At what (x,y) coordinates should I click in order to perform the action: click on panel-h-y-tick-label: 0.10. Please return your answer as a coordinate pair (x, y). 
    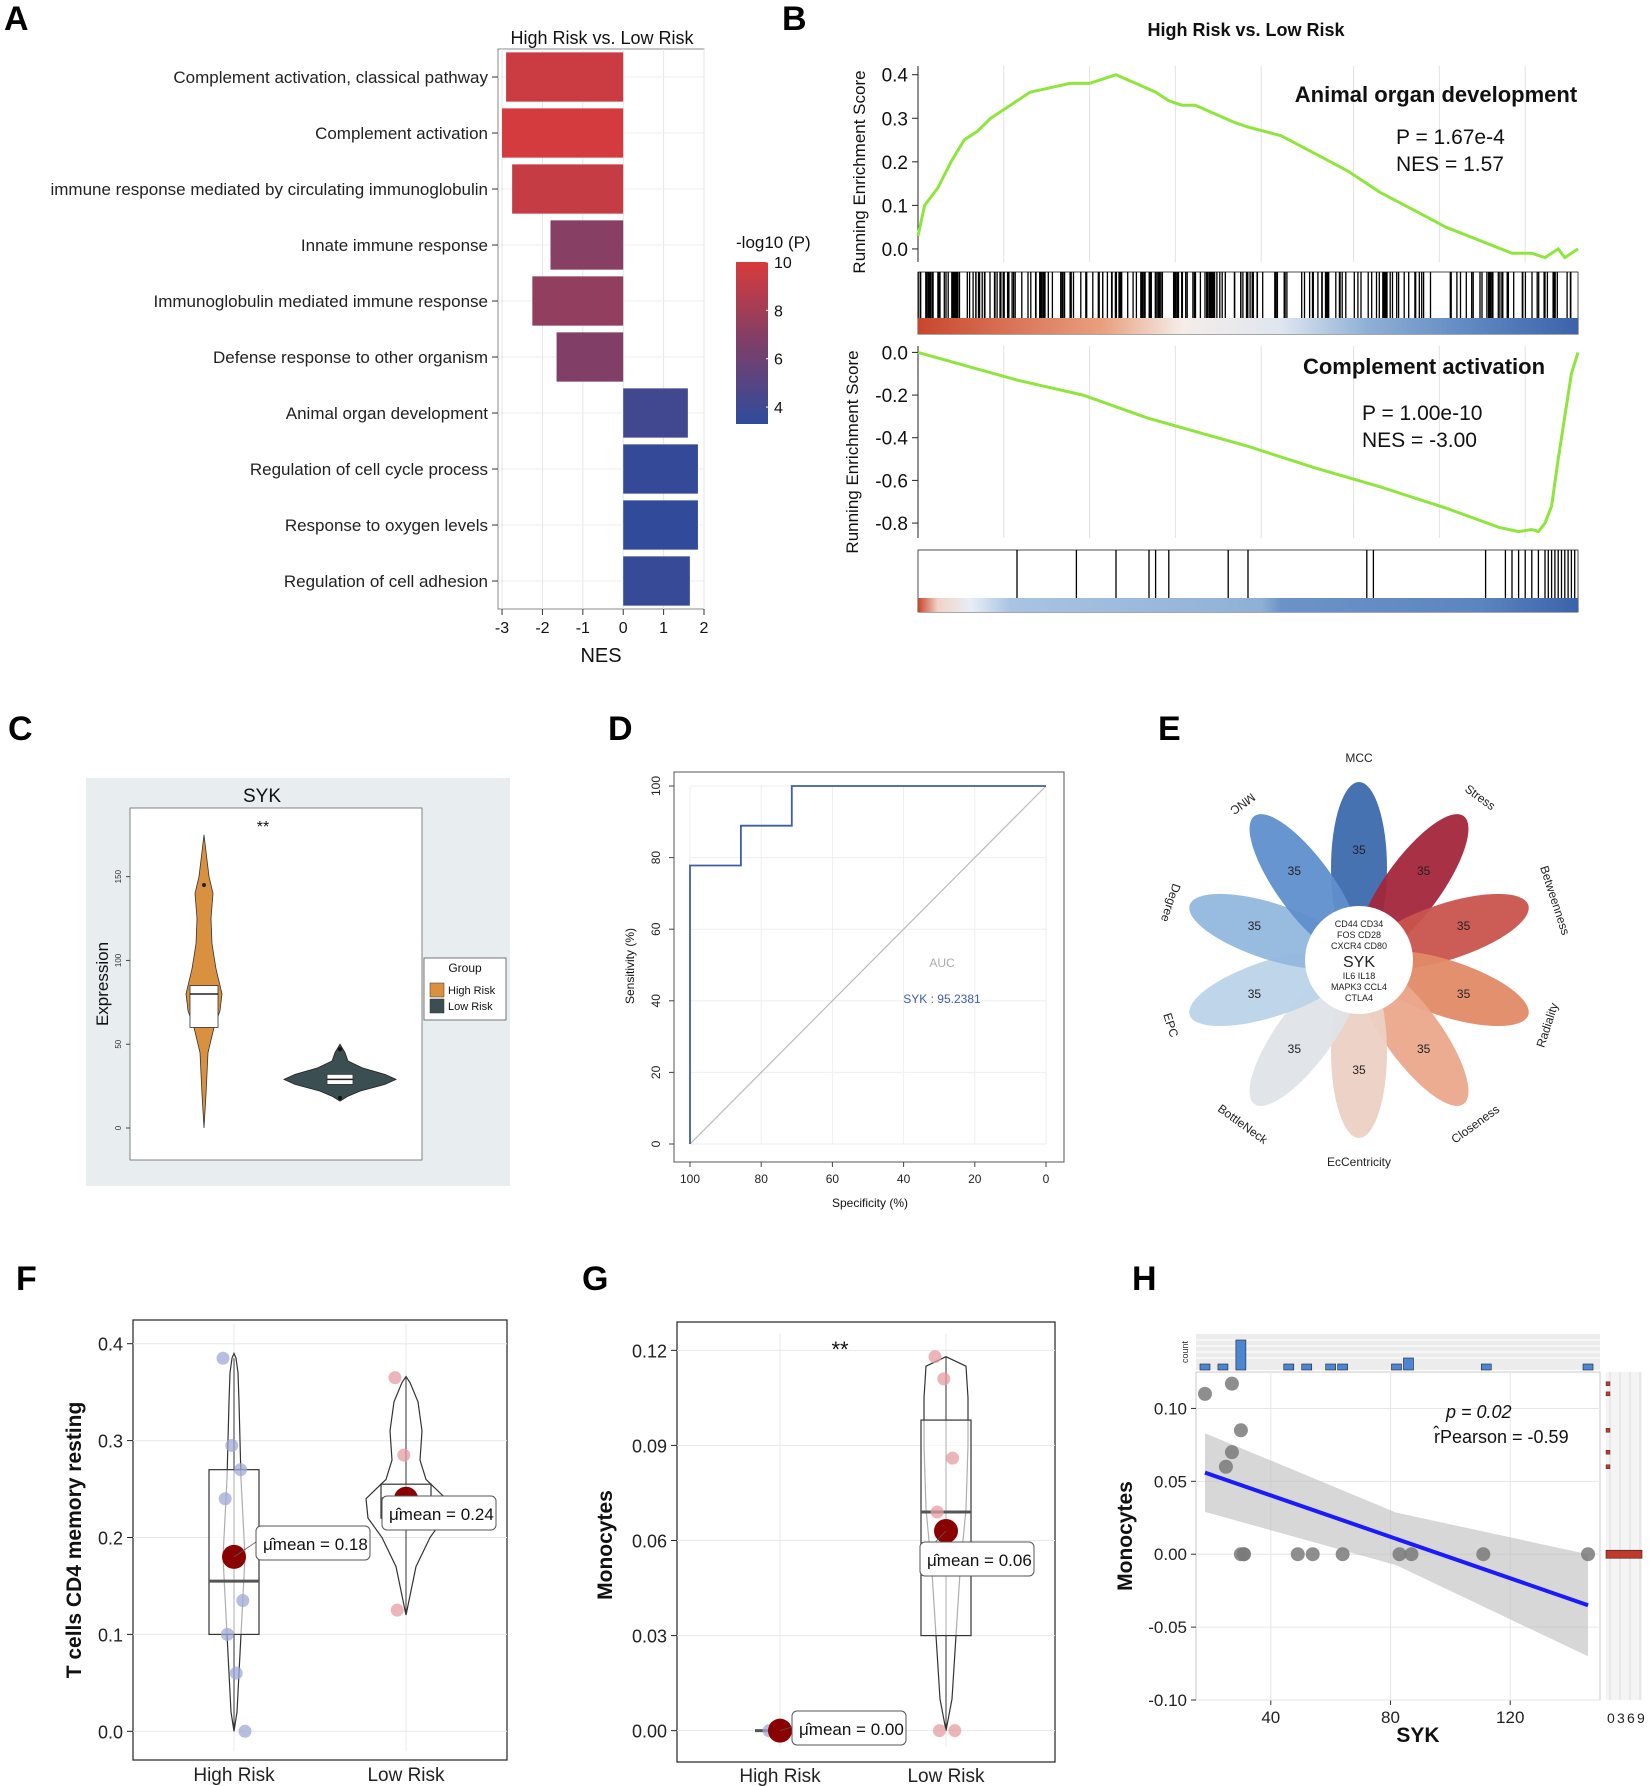
    Looking at the image, I should click on (1170, 1408).